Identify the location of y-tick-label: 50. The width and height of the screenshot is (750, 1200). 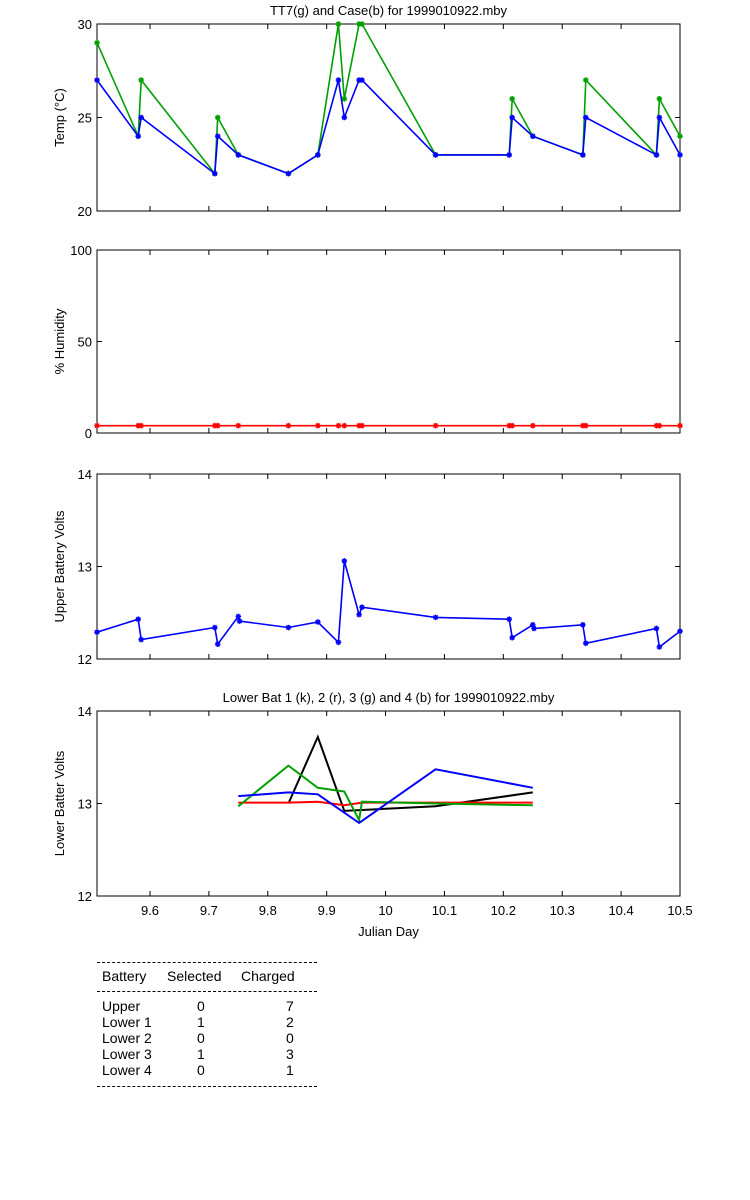
(85, 342).